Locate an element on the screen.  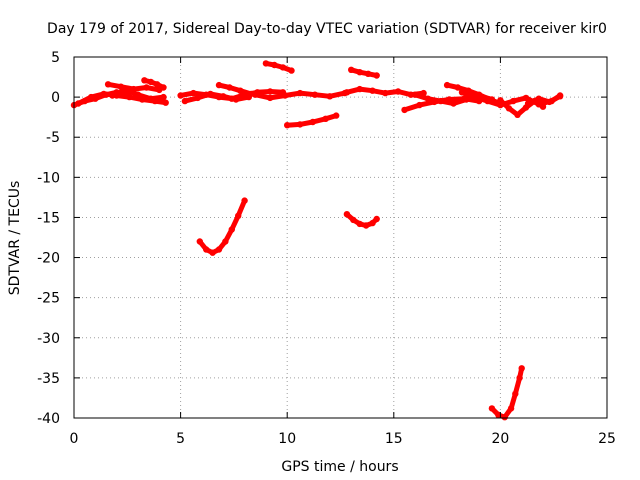
y-tick-label: -35 is located at coordinates (48, 379).